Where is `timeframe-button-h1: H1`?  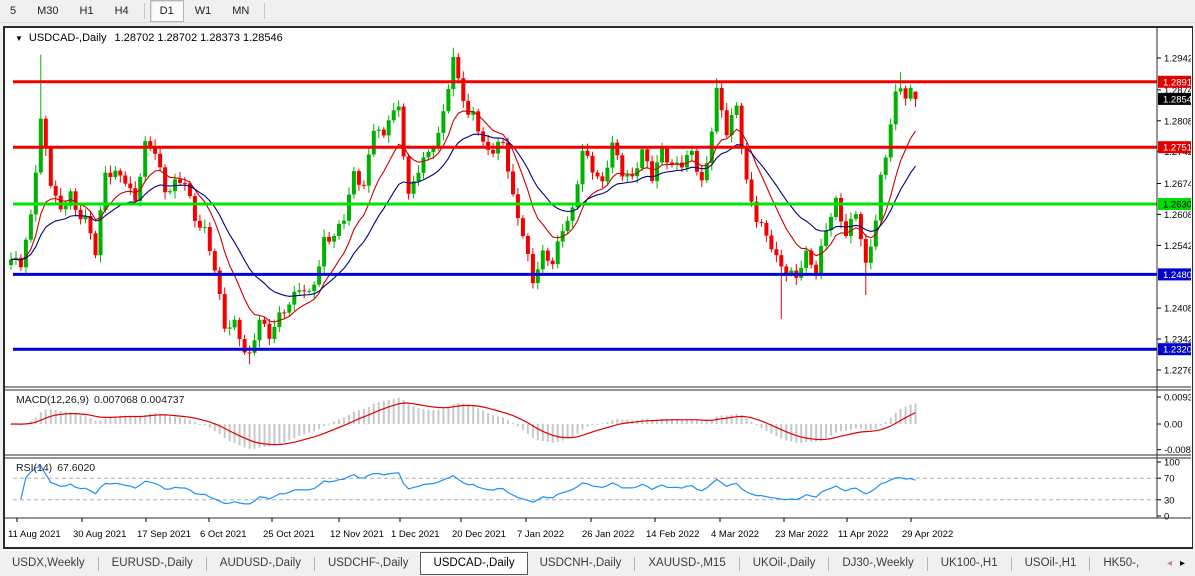 timeframe-button-h1: H1 is located at coordinates (86, 11).